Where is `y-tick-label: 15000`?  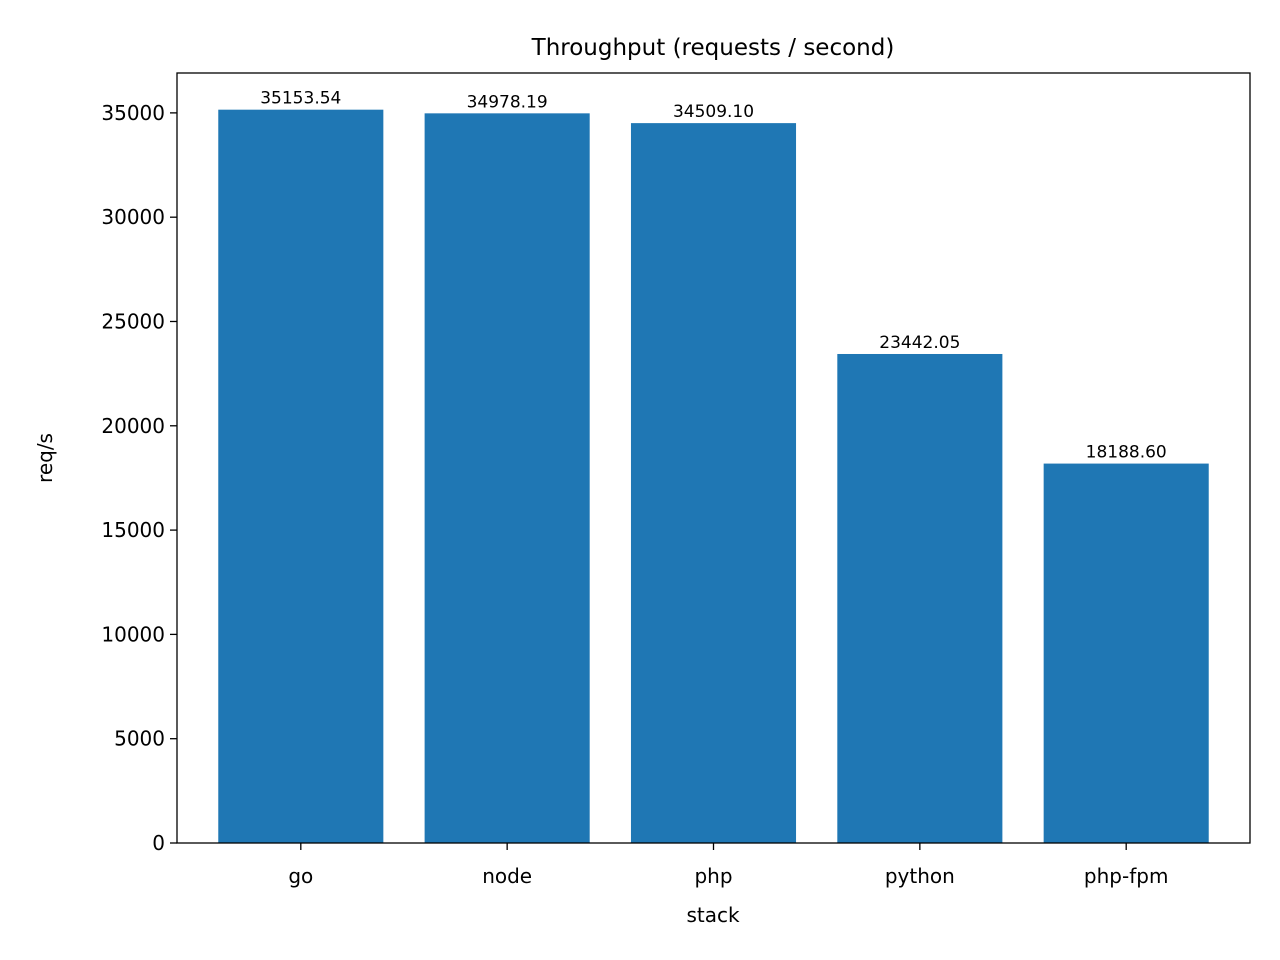
y-tick-label: 15000 is located at coordinates (133, 530).